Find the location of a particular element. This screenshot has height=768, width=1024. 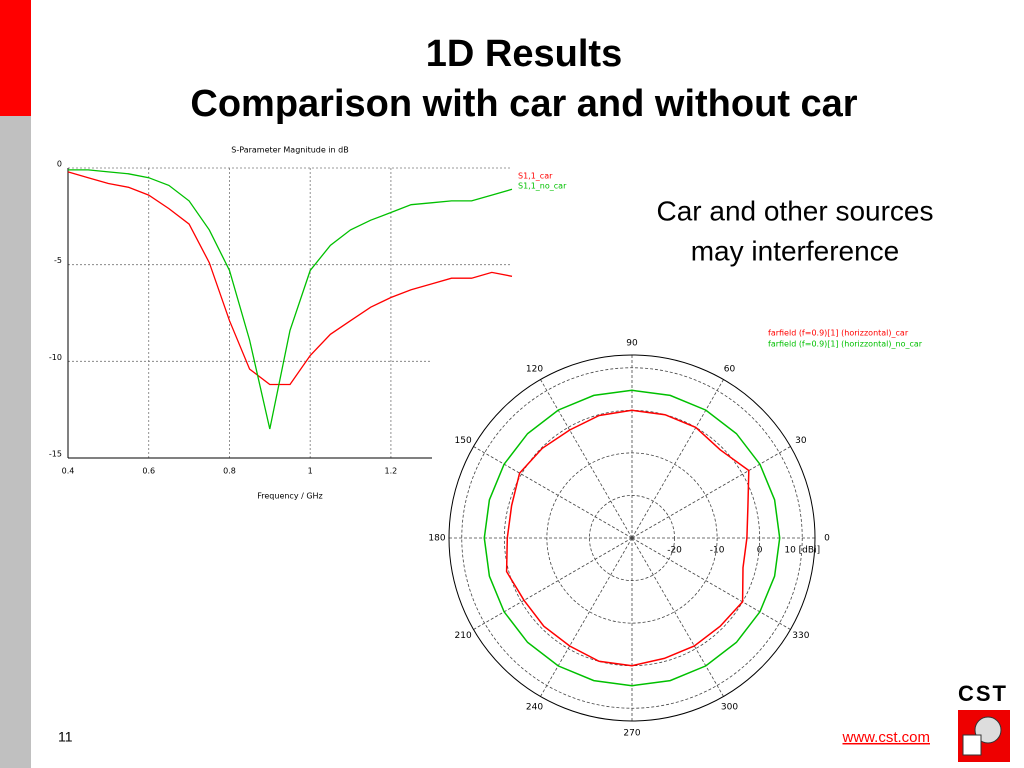

theta-tick-label: 0 is located at coordinates (827, 539).